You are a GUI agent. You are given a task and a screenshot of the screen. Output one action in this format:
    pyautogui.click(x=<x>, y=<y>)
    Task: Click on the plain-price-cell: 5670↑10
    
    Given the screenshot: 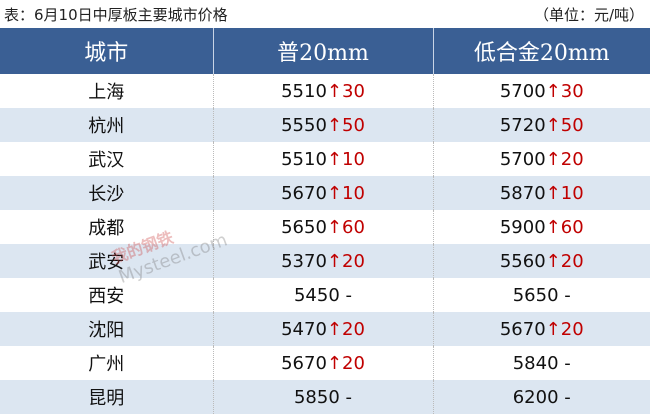 What is the action you would take?
    pyautogui.click(x=323, y=193)
    